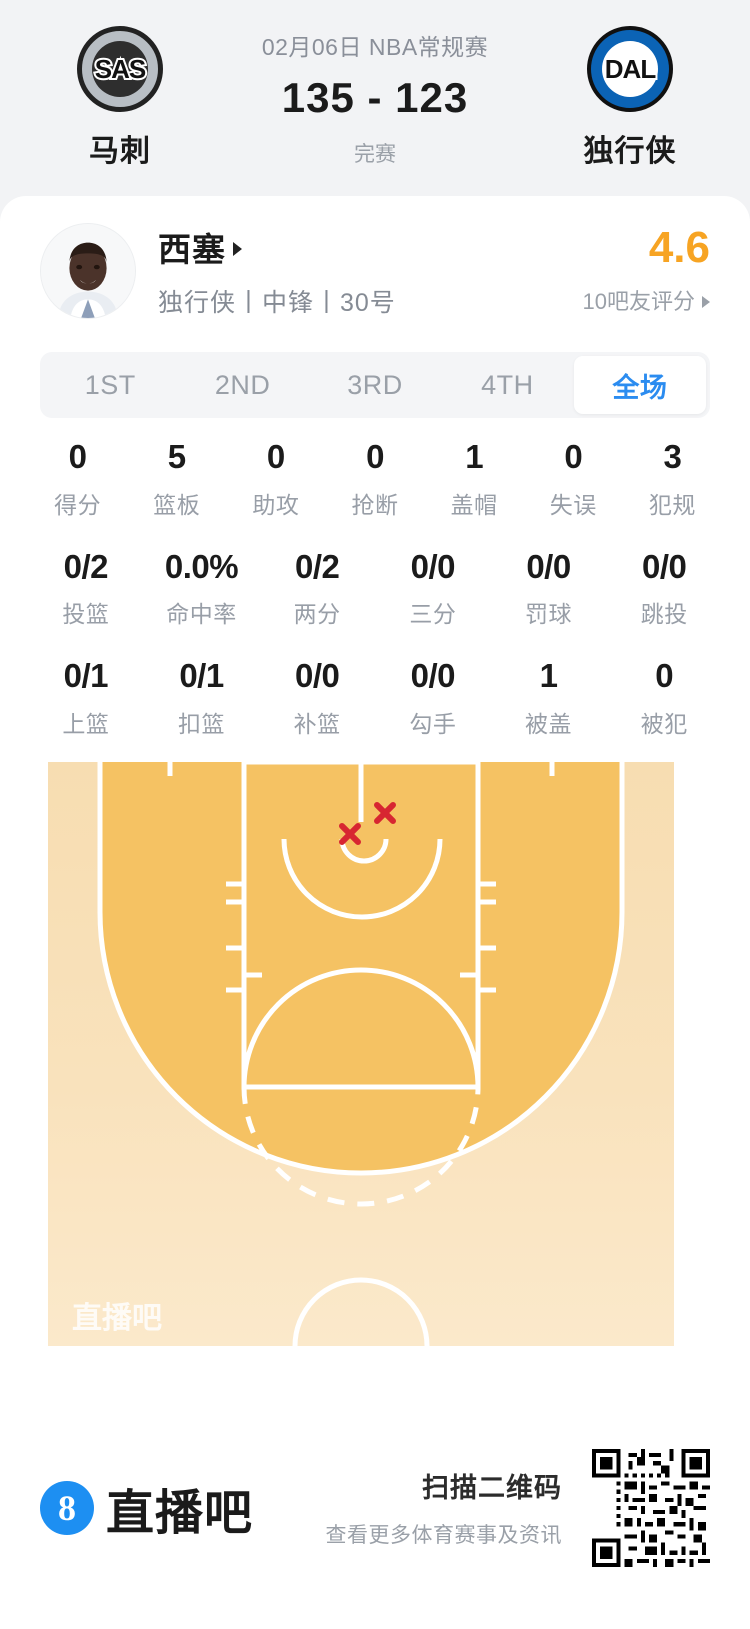  What do you see at coordinates (242, 384) in the screenshot?
I see `tab-2nd: 2ND` at bounding box center [242, 384].